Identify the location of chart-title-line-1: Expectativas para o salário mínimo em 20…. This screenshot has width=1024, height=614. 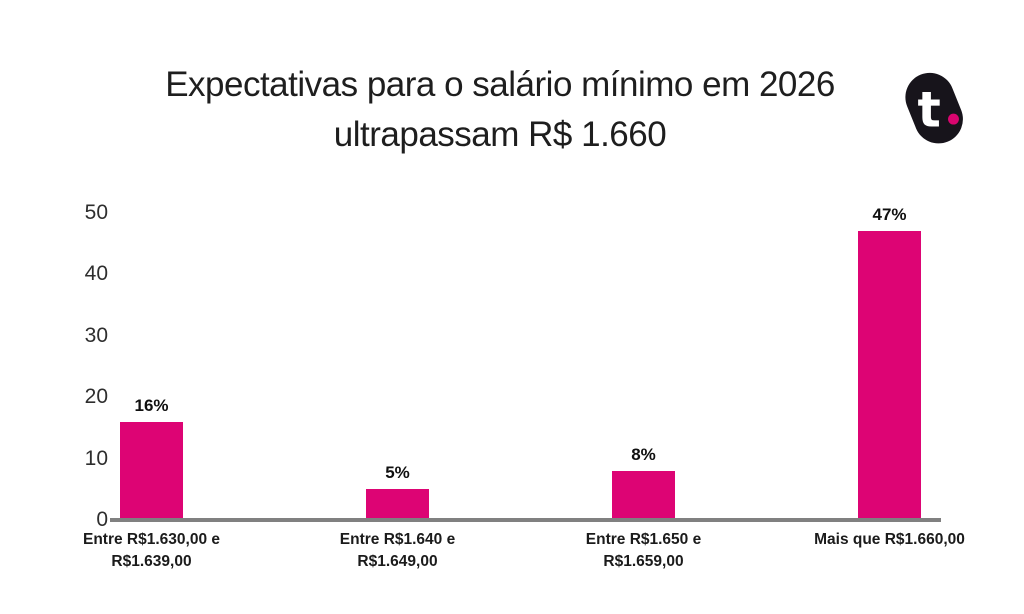
(500, 84).